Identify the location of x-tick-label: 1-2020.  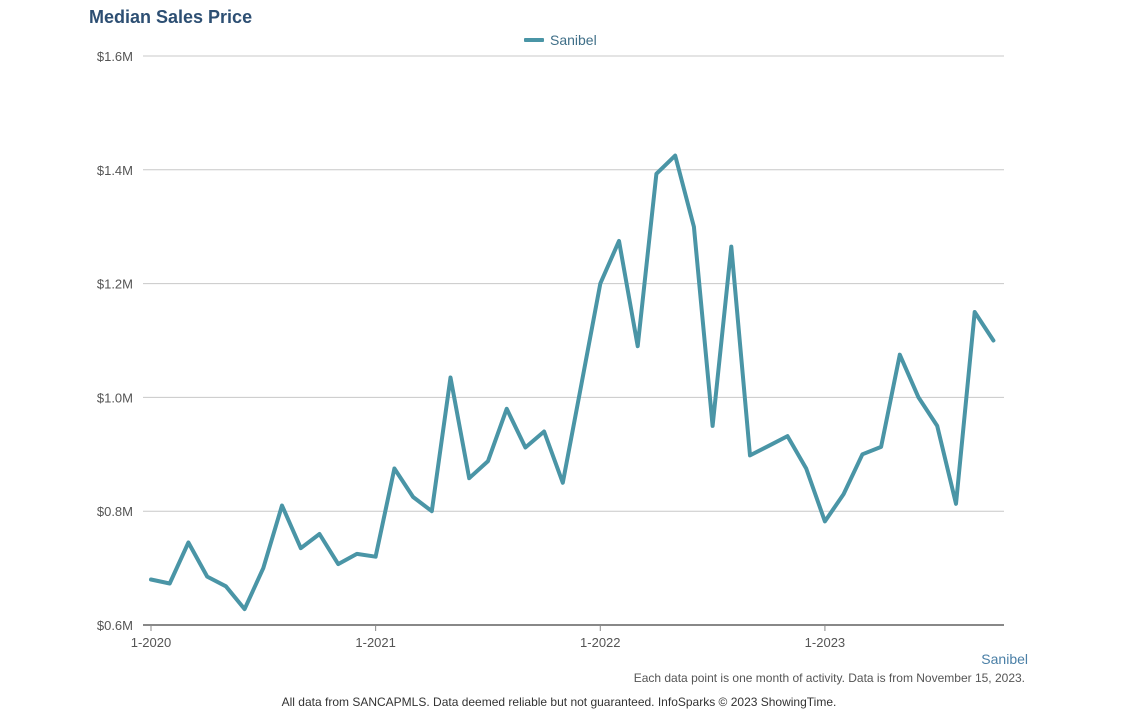
(151, 642).